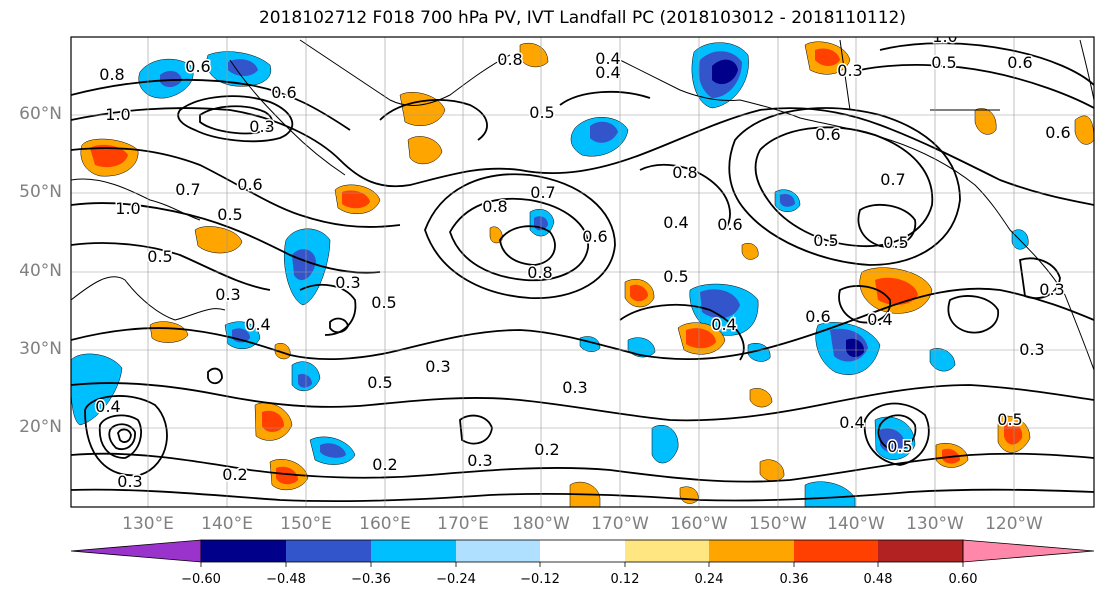  Describe the element at coordinates (286, 579) in the screenshot. I see `colorbar-tick-label: −0.48` at that location.